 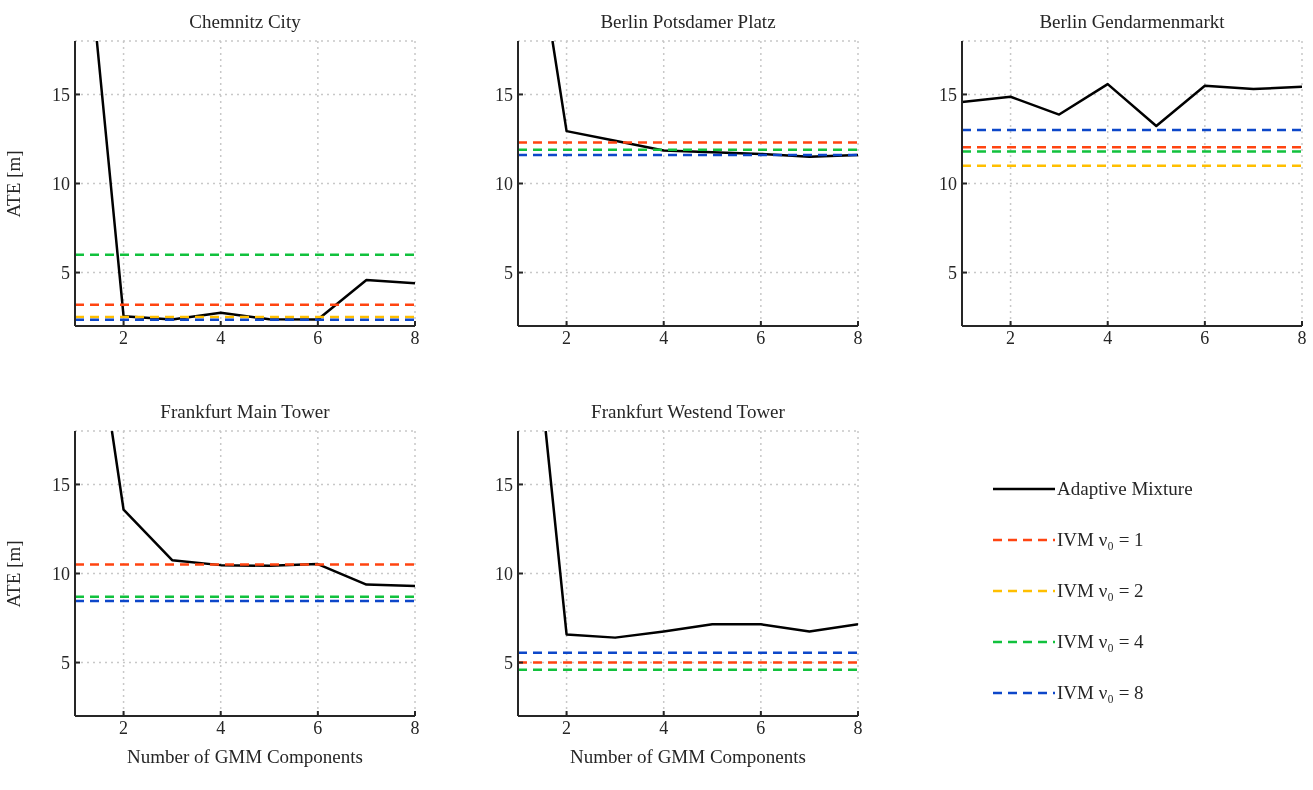 I want to click on chart-title: Chemnitz City, so click(x=245, y=22).